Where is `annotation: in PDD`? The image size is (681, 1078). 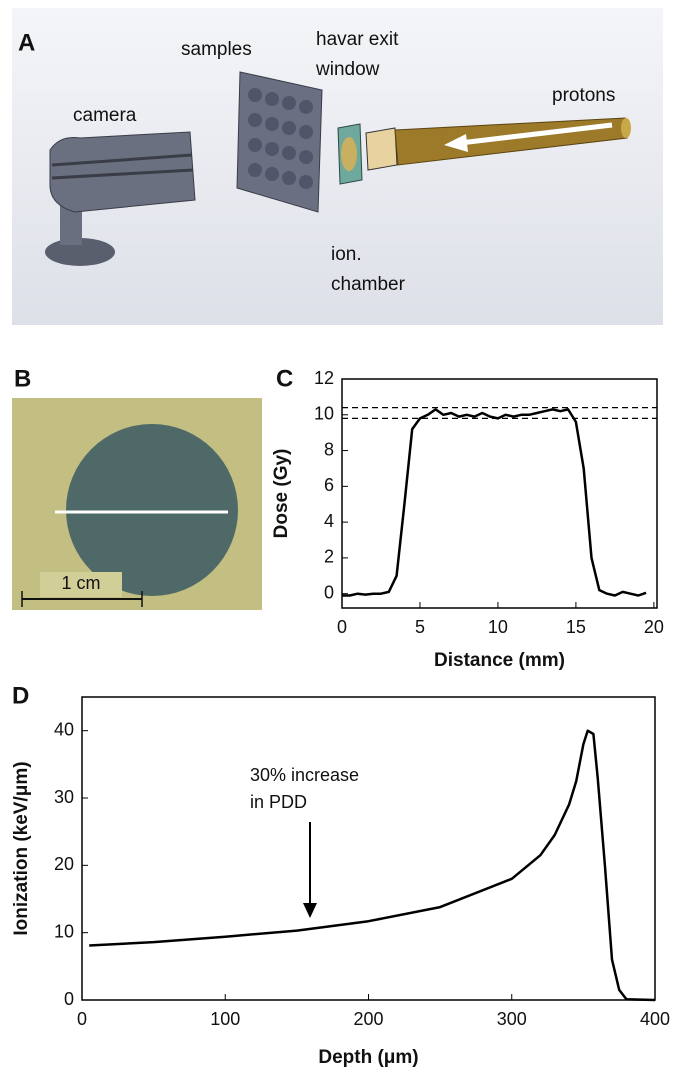 annotation: in PDD is located at coordinates (278, 802).